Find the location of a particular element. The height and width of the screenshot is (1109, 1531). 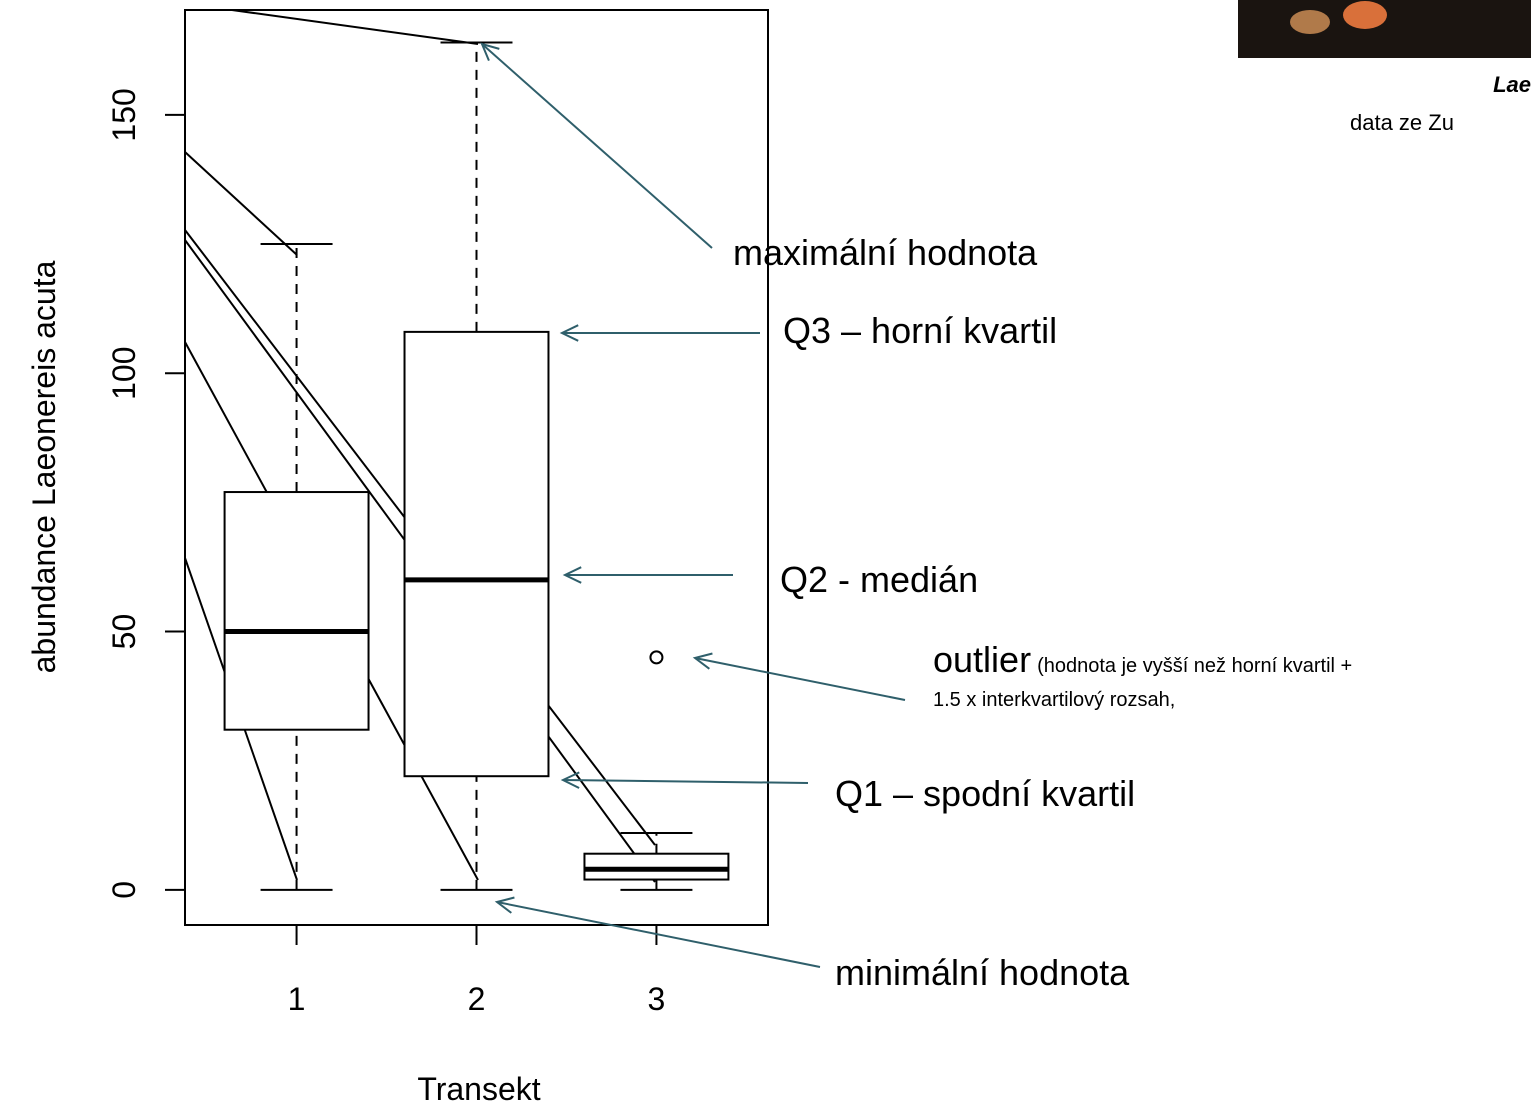

y-tick-label: 50 is located at coordinates (124, 632).